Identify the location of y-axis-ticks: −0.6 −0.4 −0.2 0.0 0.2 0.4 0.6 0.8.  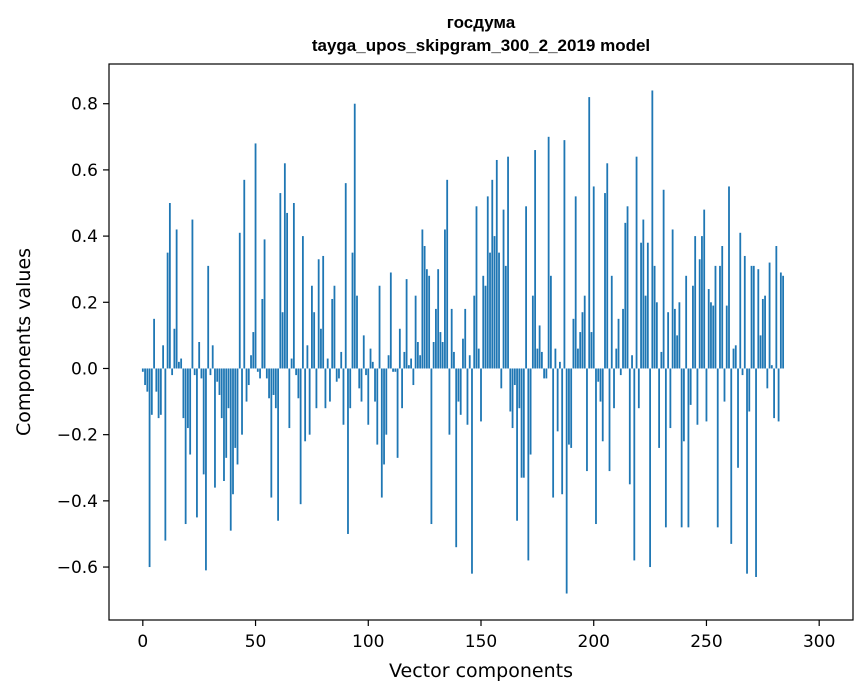
(83, 336).